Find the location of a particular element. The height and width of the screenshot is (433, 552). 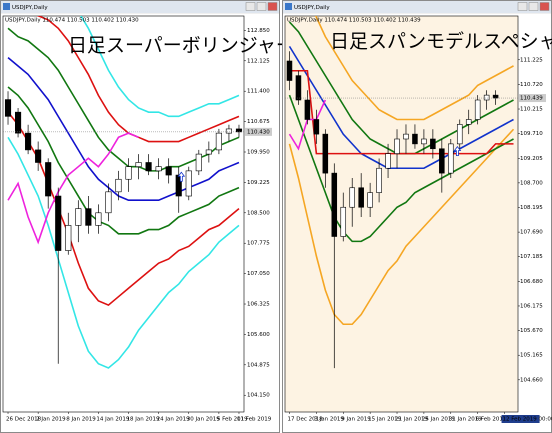

price-label: 110.439 is located at coordinates (531, 99).